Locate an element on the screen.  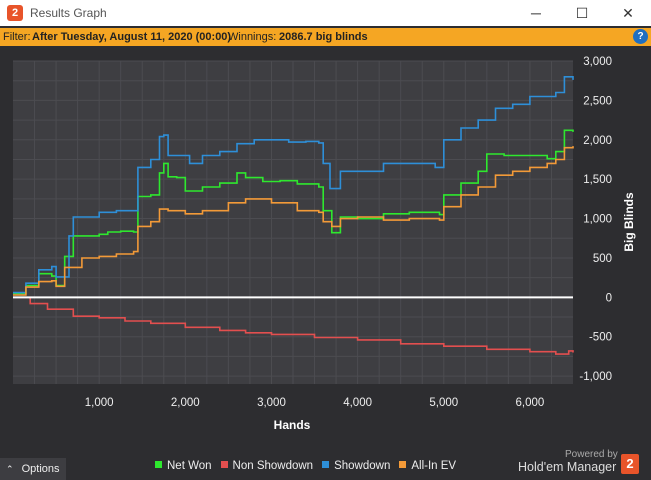
y-tick-label: -500 is located at coordinates (600, 338).